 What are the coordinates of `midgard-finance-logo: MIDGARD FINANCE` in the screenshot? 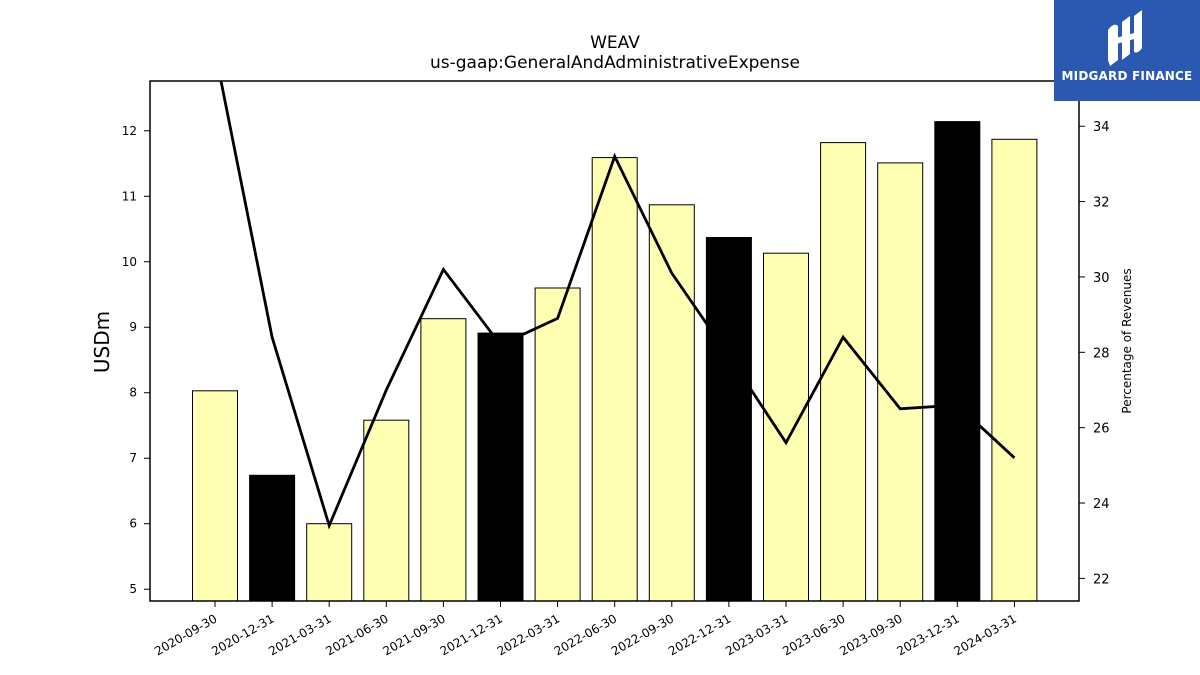 It's located at (1127, 50).